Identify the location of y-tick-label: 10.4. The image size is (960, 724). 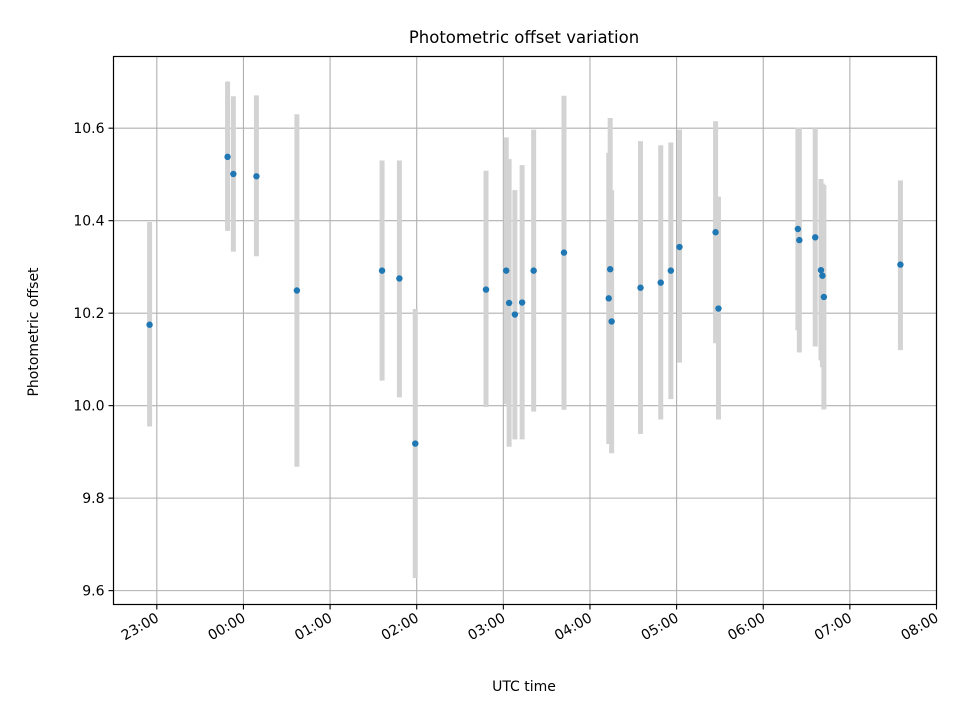
(88, 222).